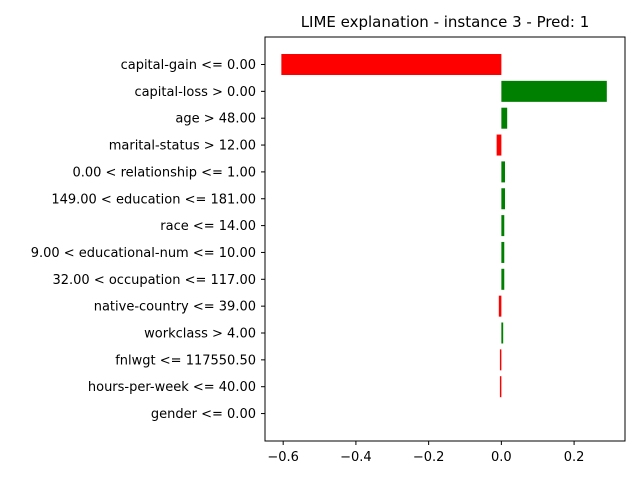 The width and height of the screenshot is (640, 480). Describe the element at coordinates (153, 199) in the screenshot. I see `y-tick-label: 149.00 < education <= 181.00` at that location.